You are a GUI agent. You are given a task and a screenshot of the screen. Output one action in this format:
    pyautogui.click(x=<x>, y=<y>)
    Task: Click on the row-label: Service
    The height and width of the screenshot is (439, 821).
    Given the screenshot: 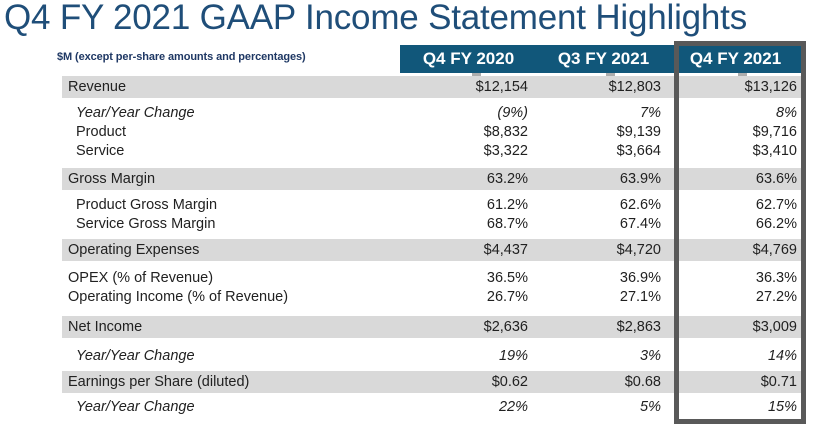 What is the action you would take?
    pyautogui.click(x=100, y=151)
    